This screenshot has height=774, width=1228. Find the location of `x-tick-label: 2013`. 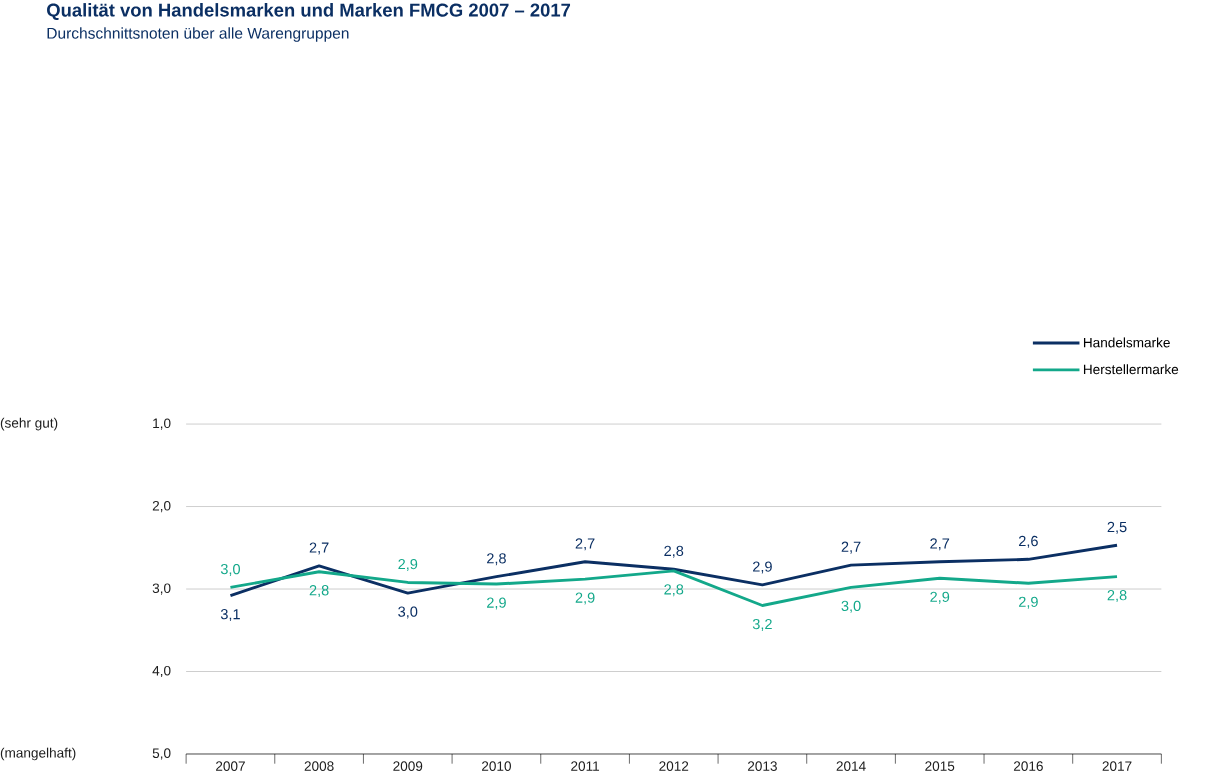

x-tick-label: 2013 is located at coordinates (762, 766).